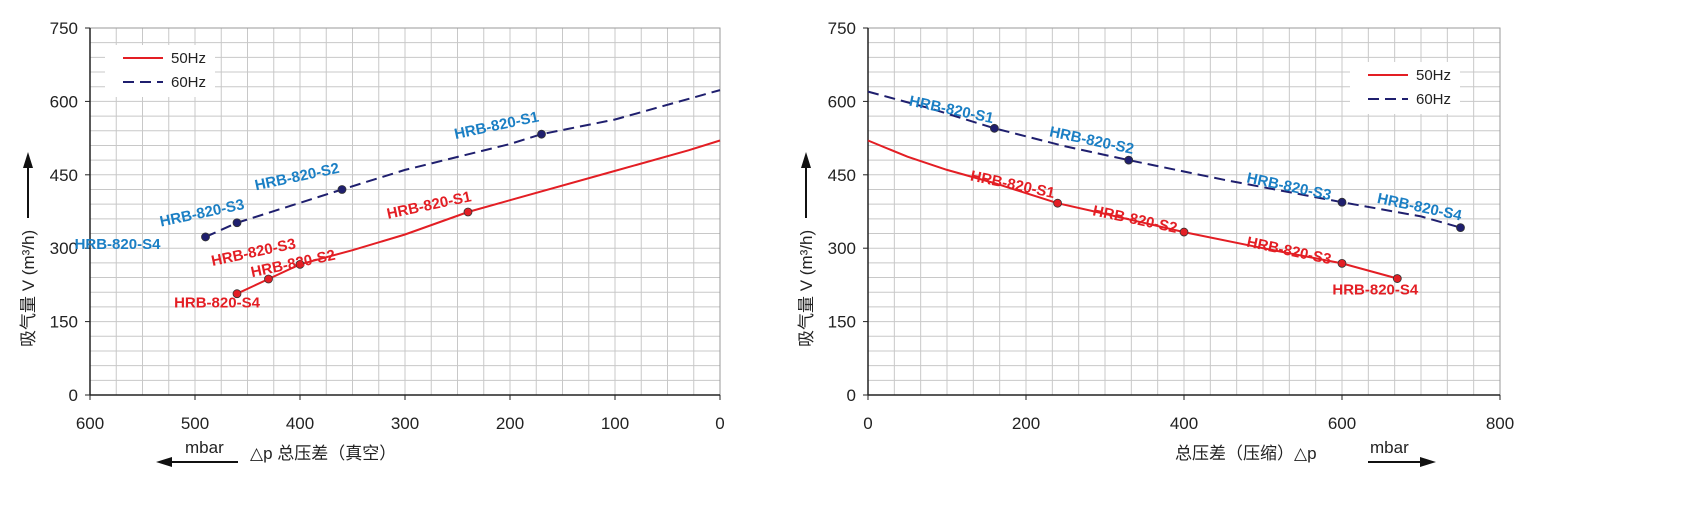 This screenshot has width=1690, height=526. Describe the element at coordinates (195, 423) in the screenshot. I see `x-tick-label: 500` at that location.